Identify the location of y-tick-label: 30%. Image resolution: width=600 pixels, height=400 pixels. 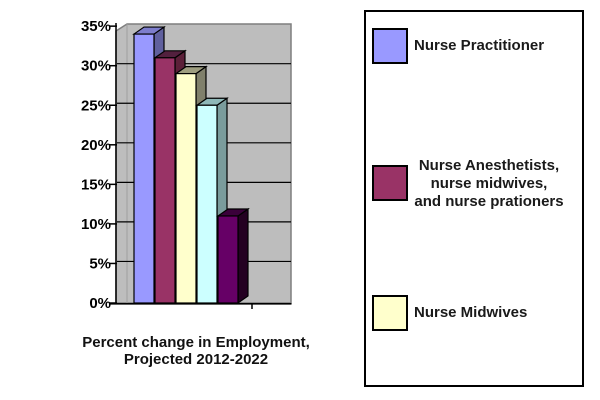
(96, 66).